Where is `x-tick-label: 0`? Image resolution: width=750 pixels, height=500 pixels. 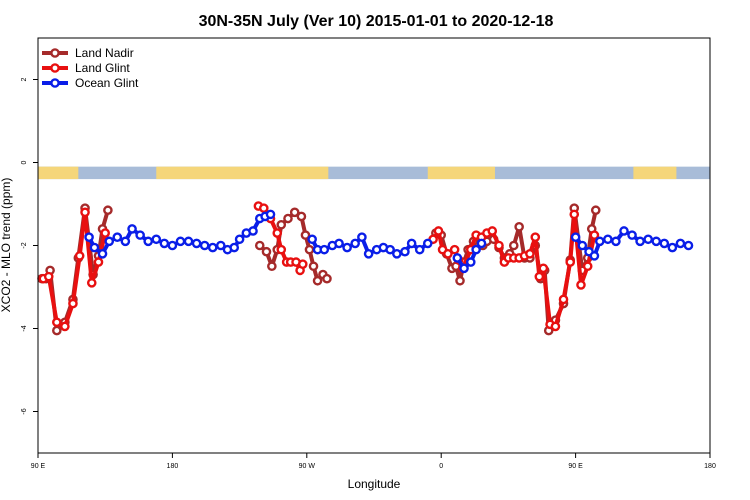
x-tick-label: 0 is located at coordinates (441, 466).